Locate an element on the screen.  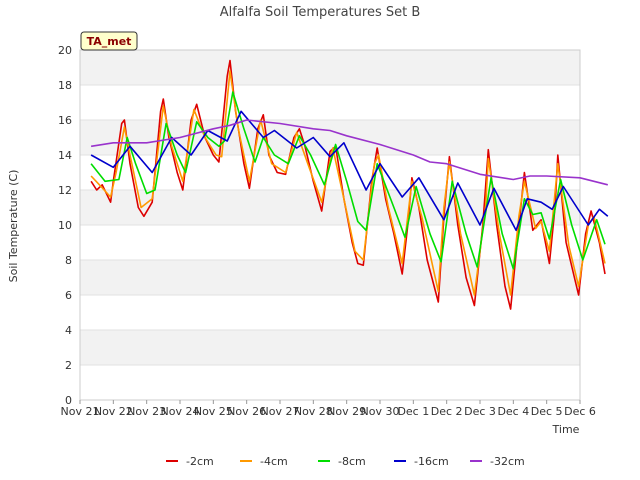
annotation-label: TA_met is located at coordinates (109, 41).